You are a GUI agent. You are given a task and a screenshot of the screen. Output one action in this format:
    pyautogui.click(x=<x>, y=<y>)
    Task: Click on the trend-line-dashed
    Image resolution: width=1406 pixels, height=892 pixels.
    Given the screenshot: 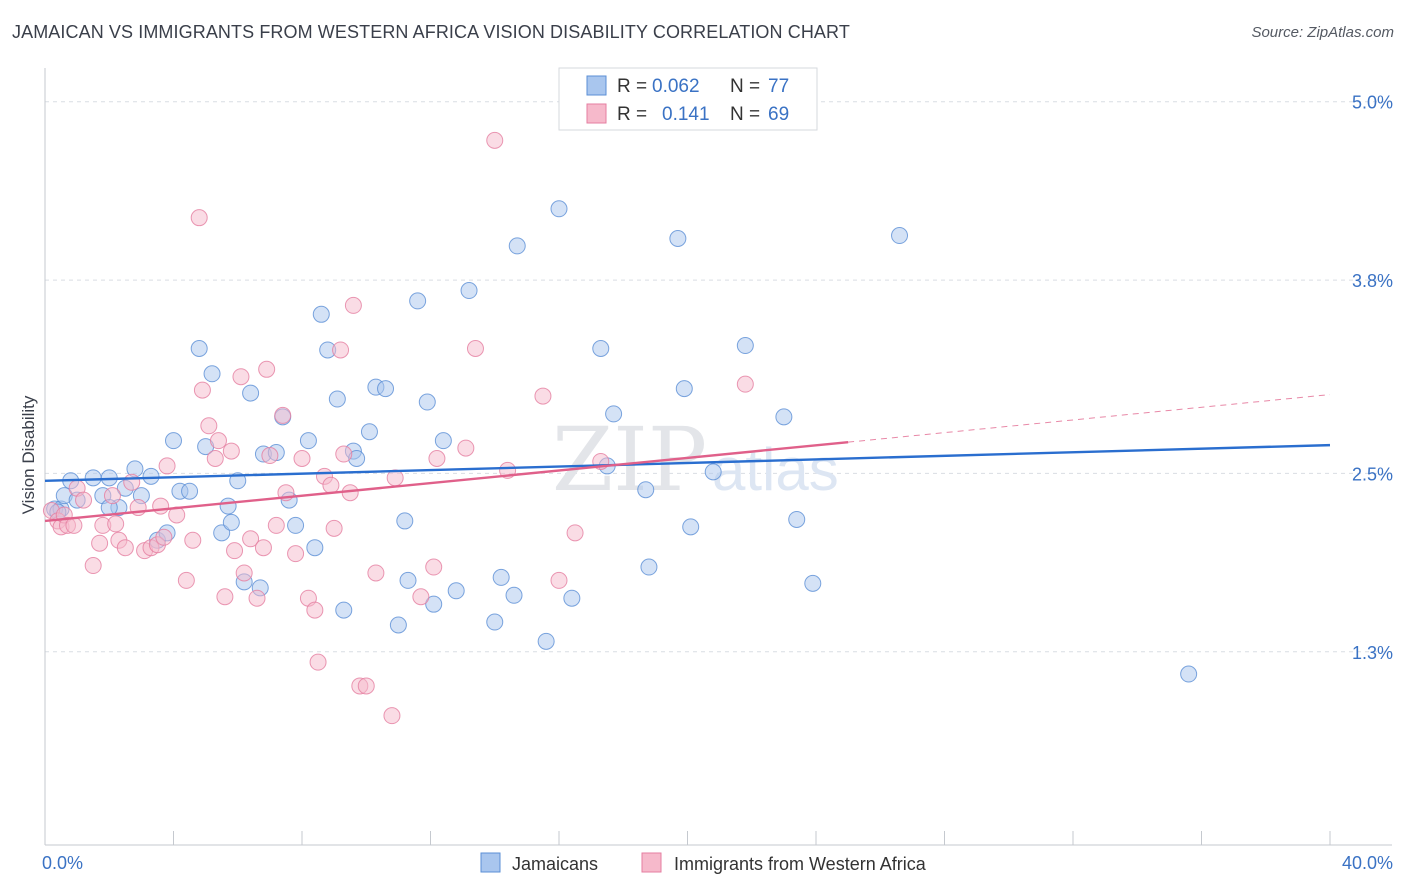 What is the action you would take?
    pyautogui.click(x=1089, y=418)
    